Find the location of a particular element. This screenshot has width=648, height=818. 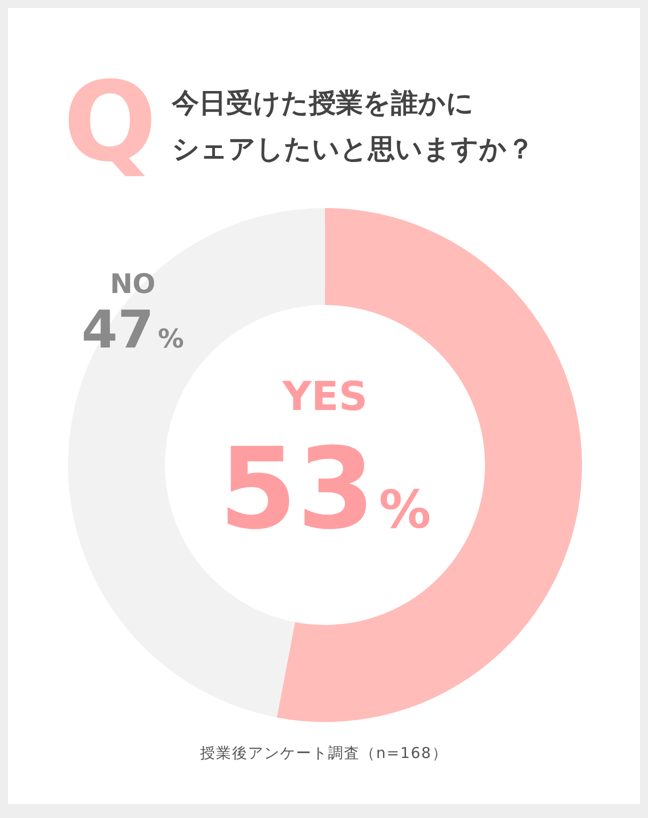

chart-subtitle: シェアしたいと思いますか？ is located at coordinates (353, 149).